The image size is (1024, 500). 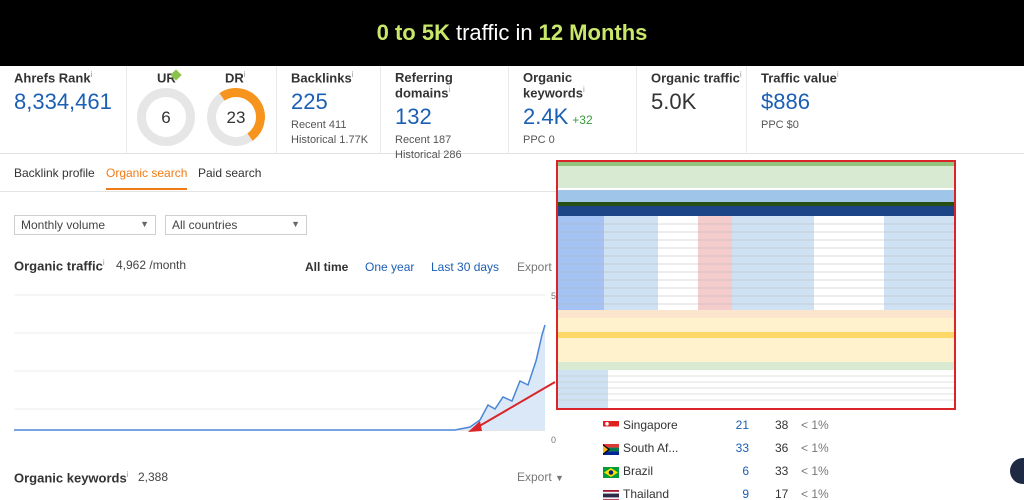 I want to click on organic-keywords-count: 2,388, so click(x=153, y=477).